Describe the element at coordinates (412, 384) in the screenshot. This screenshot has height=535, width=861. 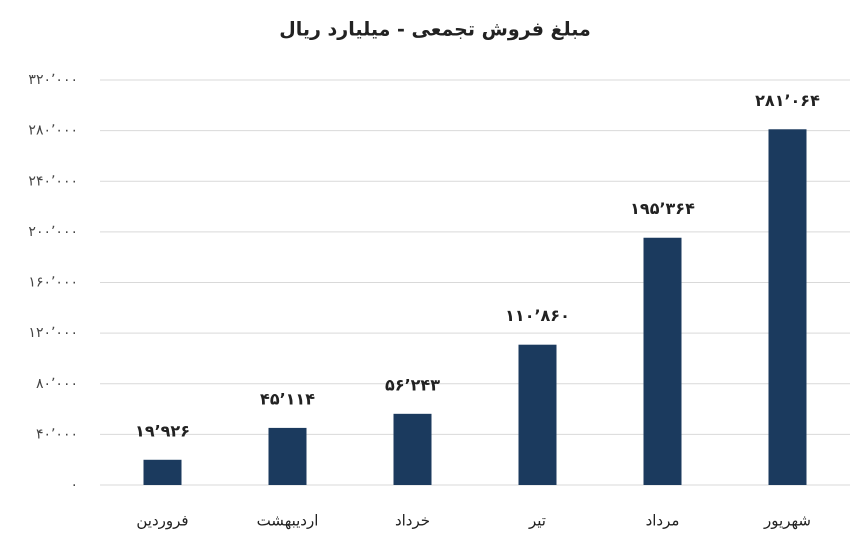
I see `value-label: ۵۶٬۲۴۳` at that location.